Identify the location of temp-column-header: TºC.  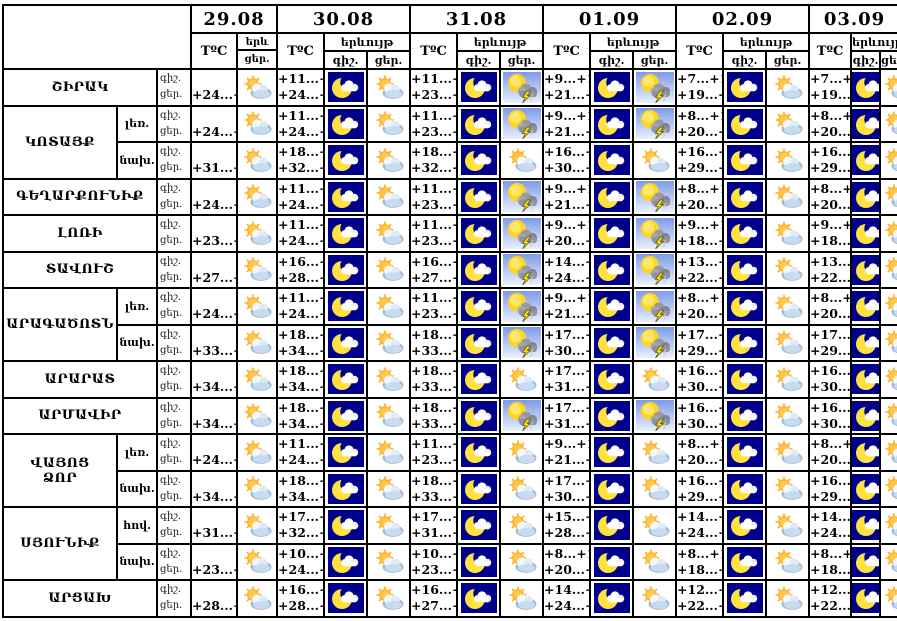
(700, 51).